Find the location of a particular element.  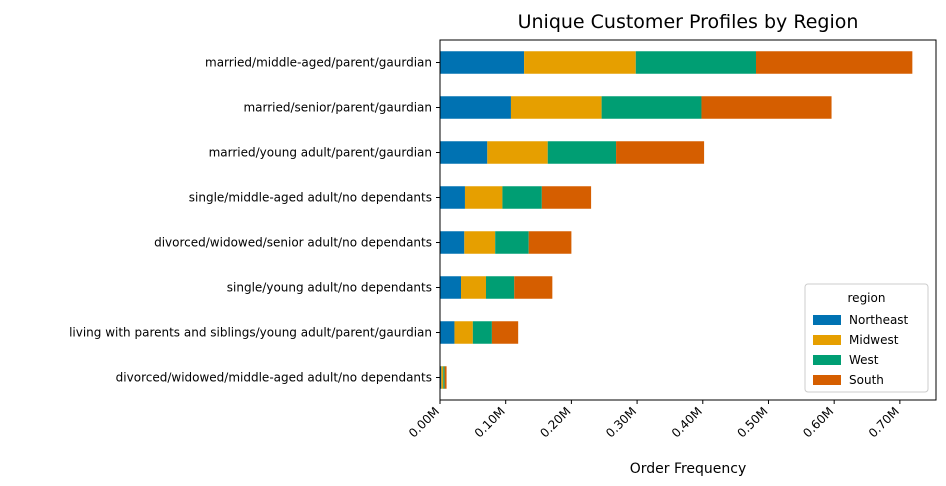

legend-swatch-south is located at coordinates (827, 380).